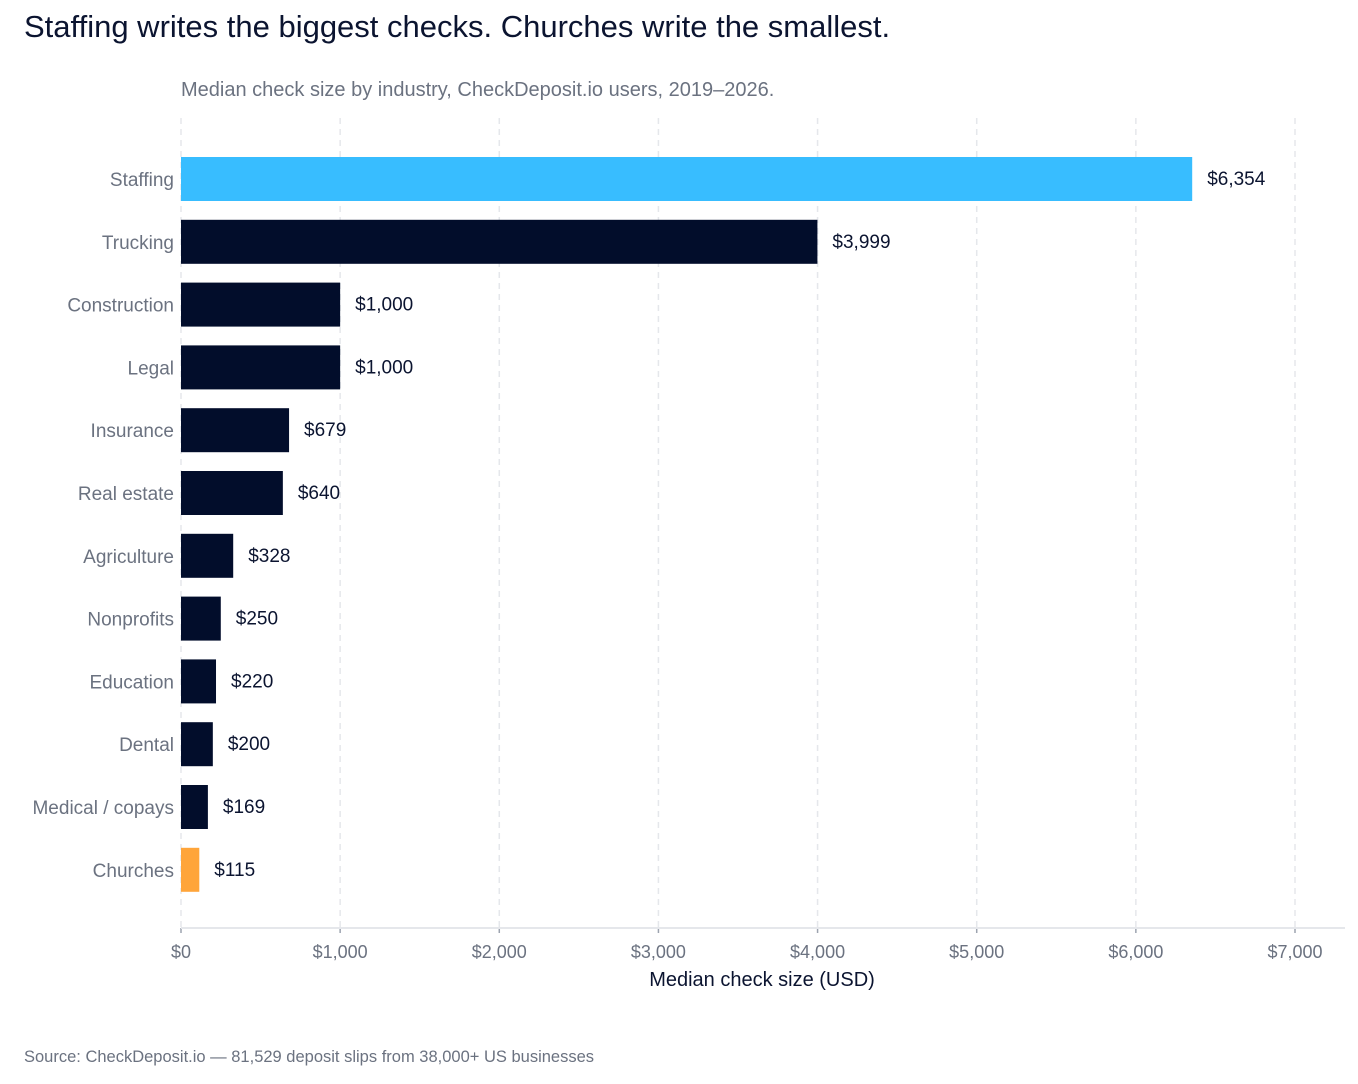 This screenshot has width=1358, height=1084. What do you see at coordinates (190, 869) in the screenshot?
I see `bar-churches` at bounding box center [190, 869].